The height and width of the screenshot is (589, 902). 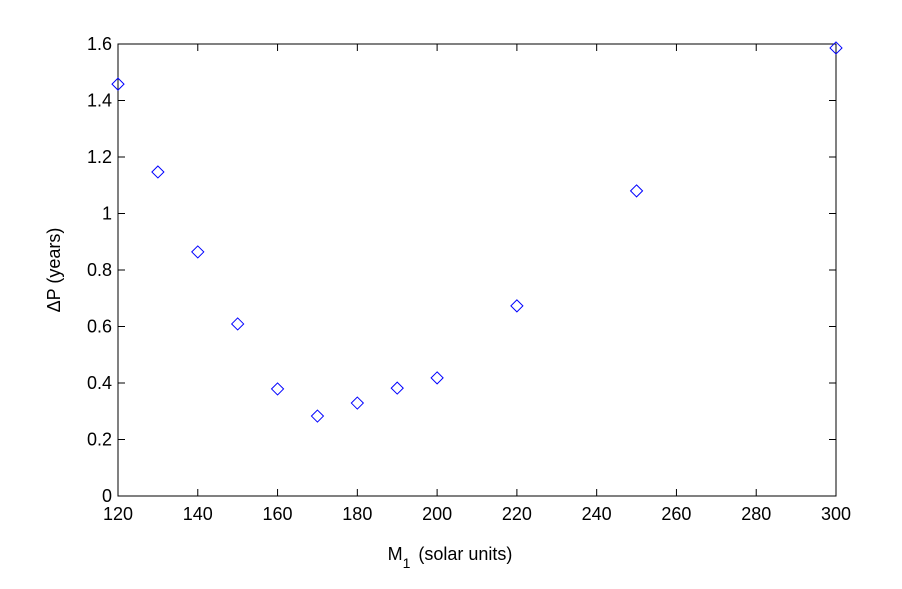 I want to click on y-axis-label: ΔP (years), so click(x=54, y=270).